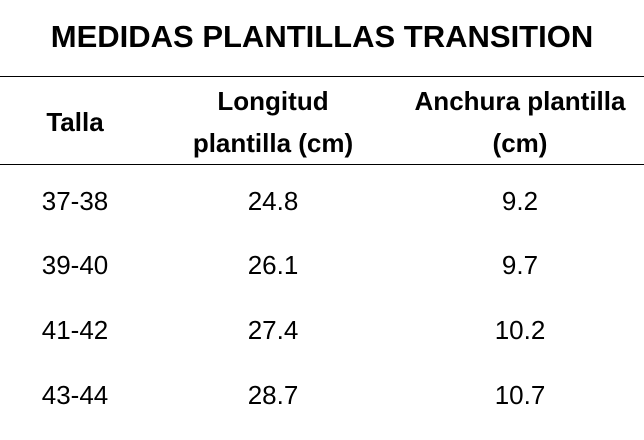 Image resolution: width=644 pixels, height=440 pixels. I want to click on width-cell: 10.7, so click(520, 395).